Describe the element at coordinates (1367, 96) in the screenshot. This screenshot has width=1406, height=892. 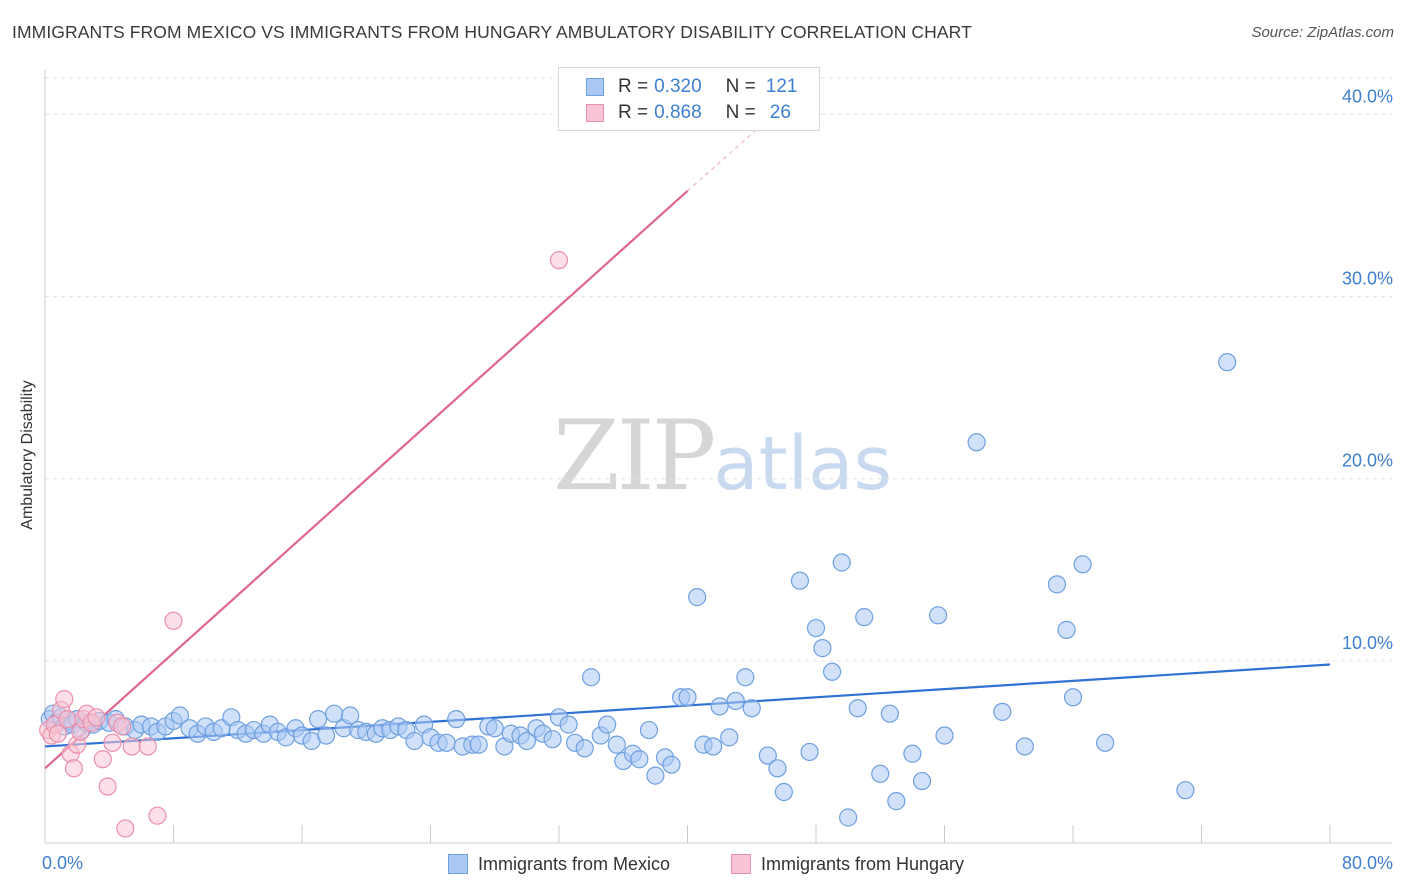
I see `y-tick-label: 40.0%` at that location.